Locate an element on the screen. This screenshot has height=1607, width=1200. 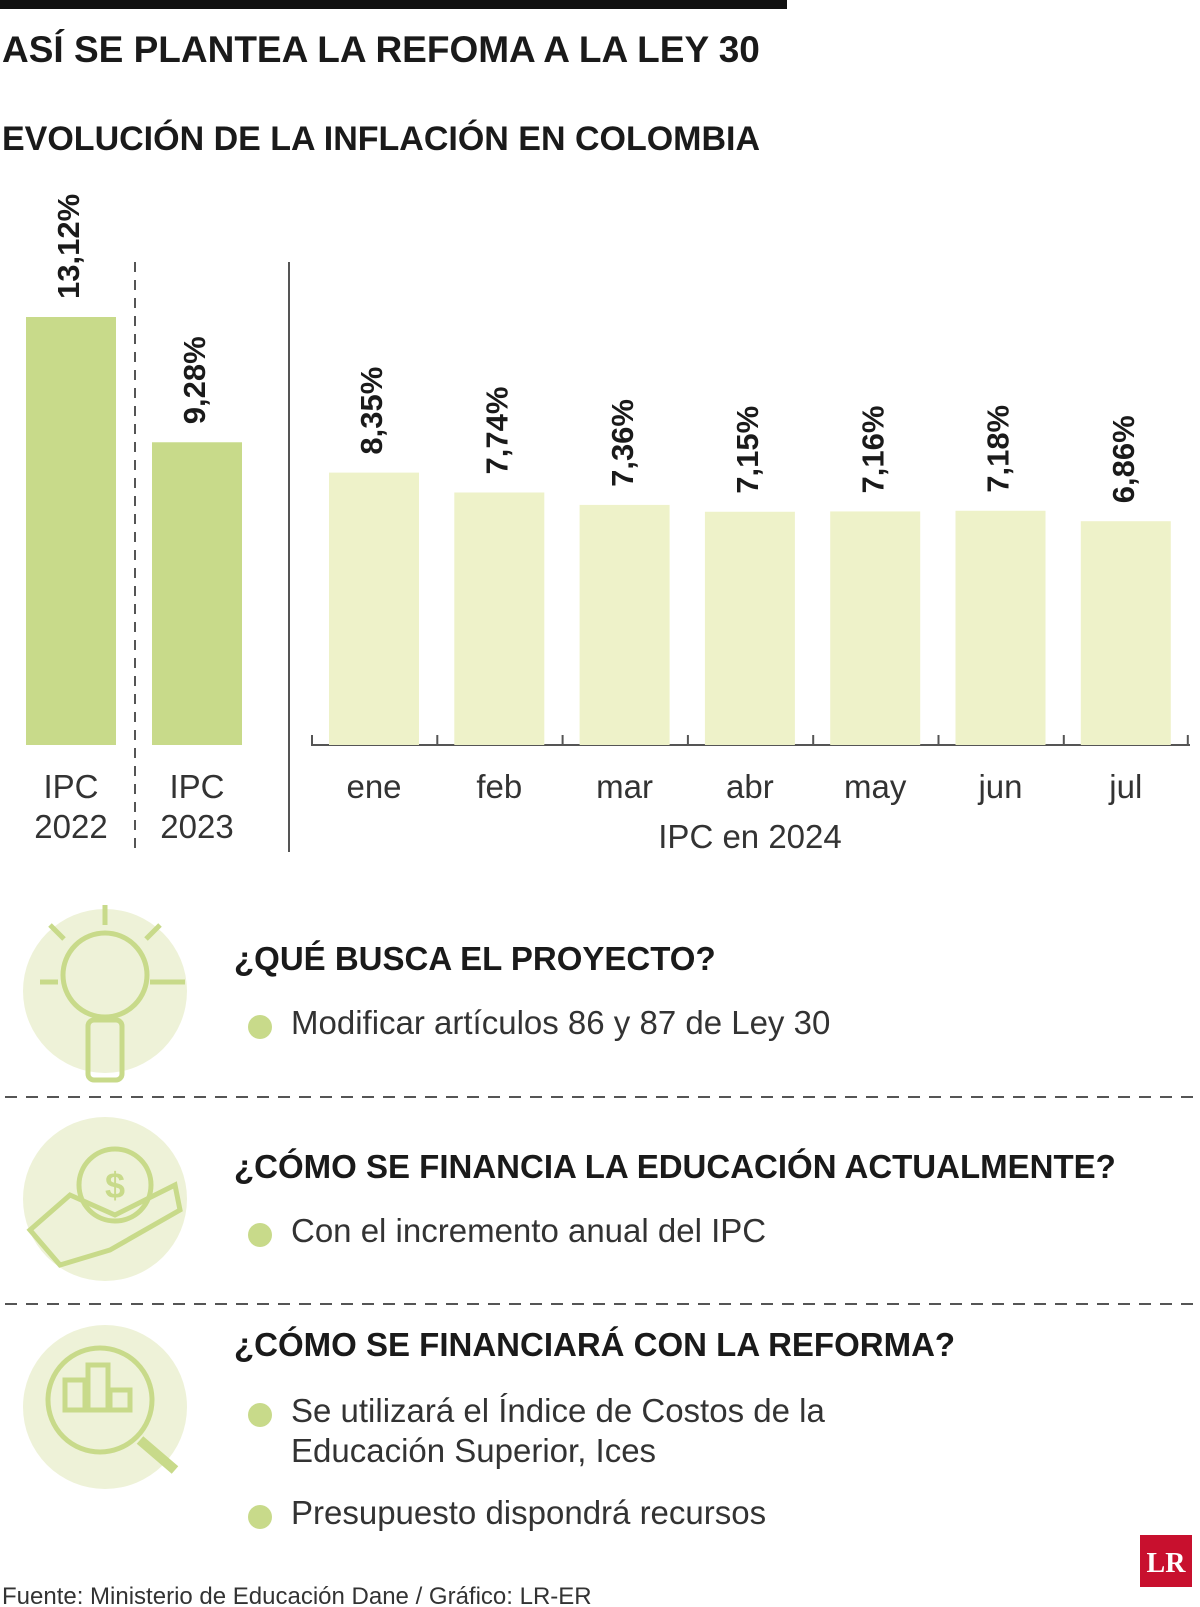
section-heading: ¿QUÉ BUSCA EL PROYECTO? is located at coordinates (475, 958).